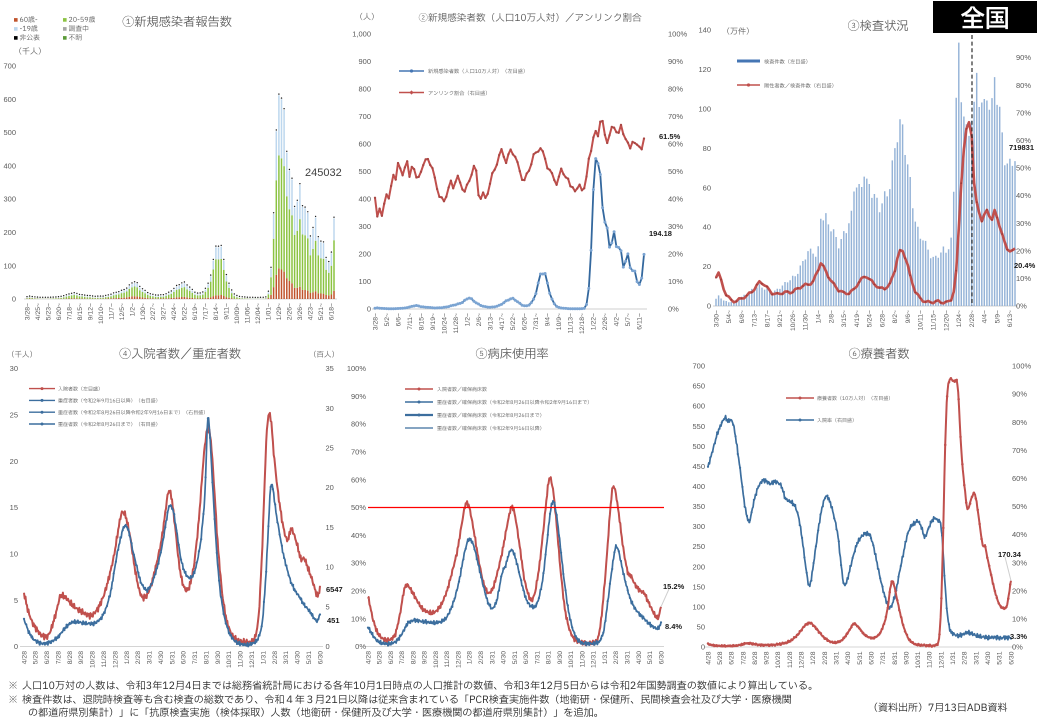 This screenshot has width=1040, height=725. Describe the element at coordinates (698, 406) in the screenshot. I see `svg-text: 600` at that location.